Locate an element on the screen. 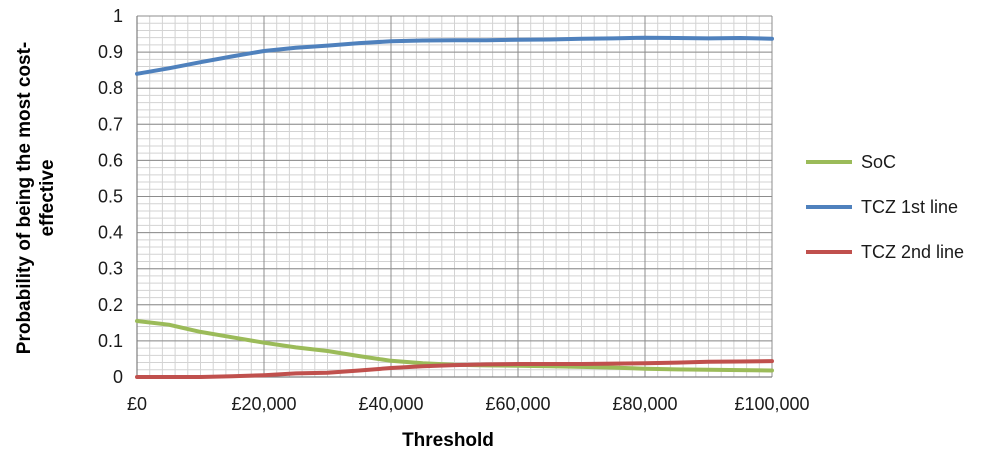 This screenshot has height=450, width=987. y-tick-label: 0.9 is located at coordinates (110, 52).